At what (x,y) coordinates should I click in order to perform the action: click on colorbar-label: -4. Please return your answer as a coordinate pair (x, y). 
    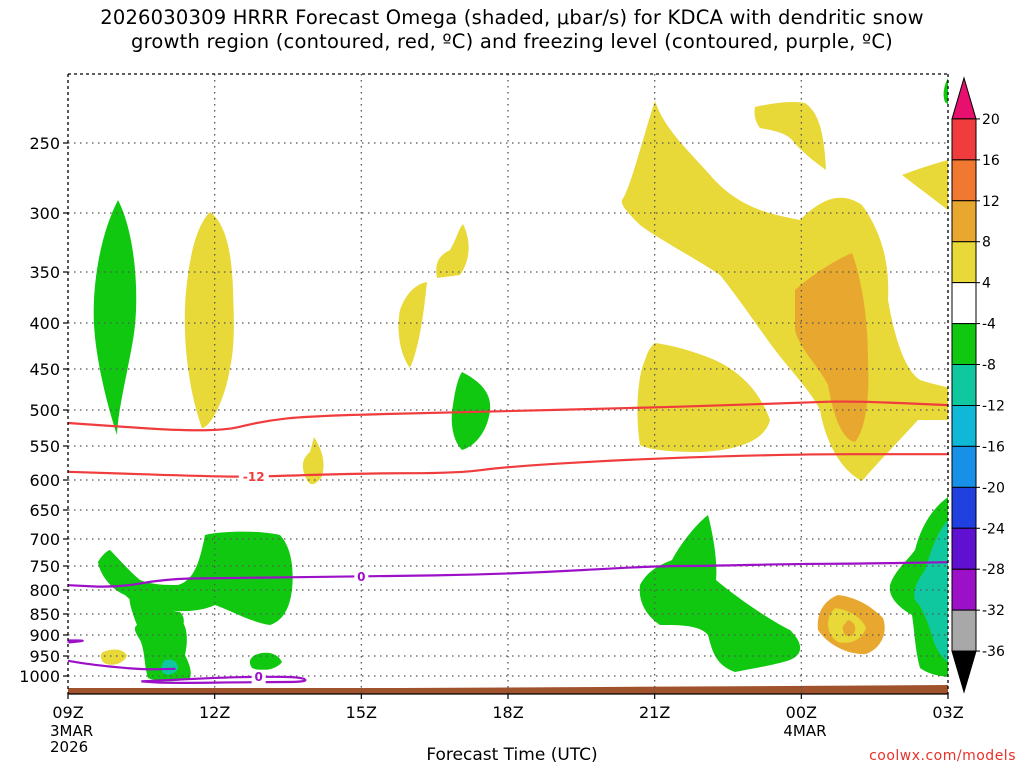
    Looking at the image, I should click on (989, 325).